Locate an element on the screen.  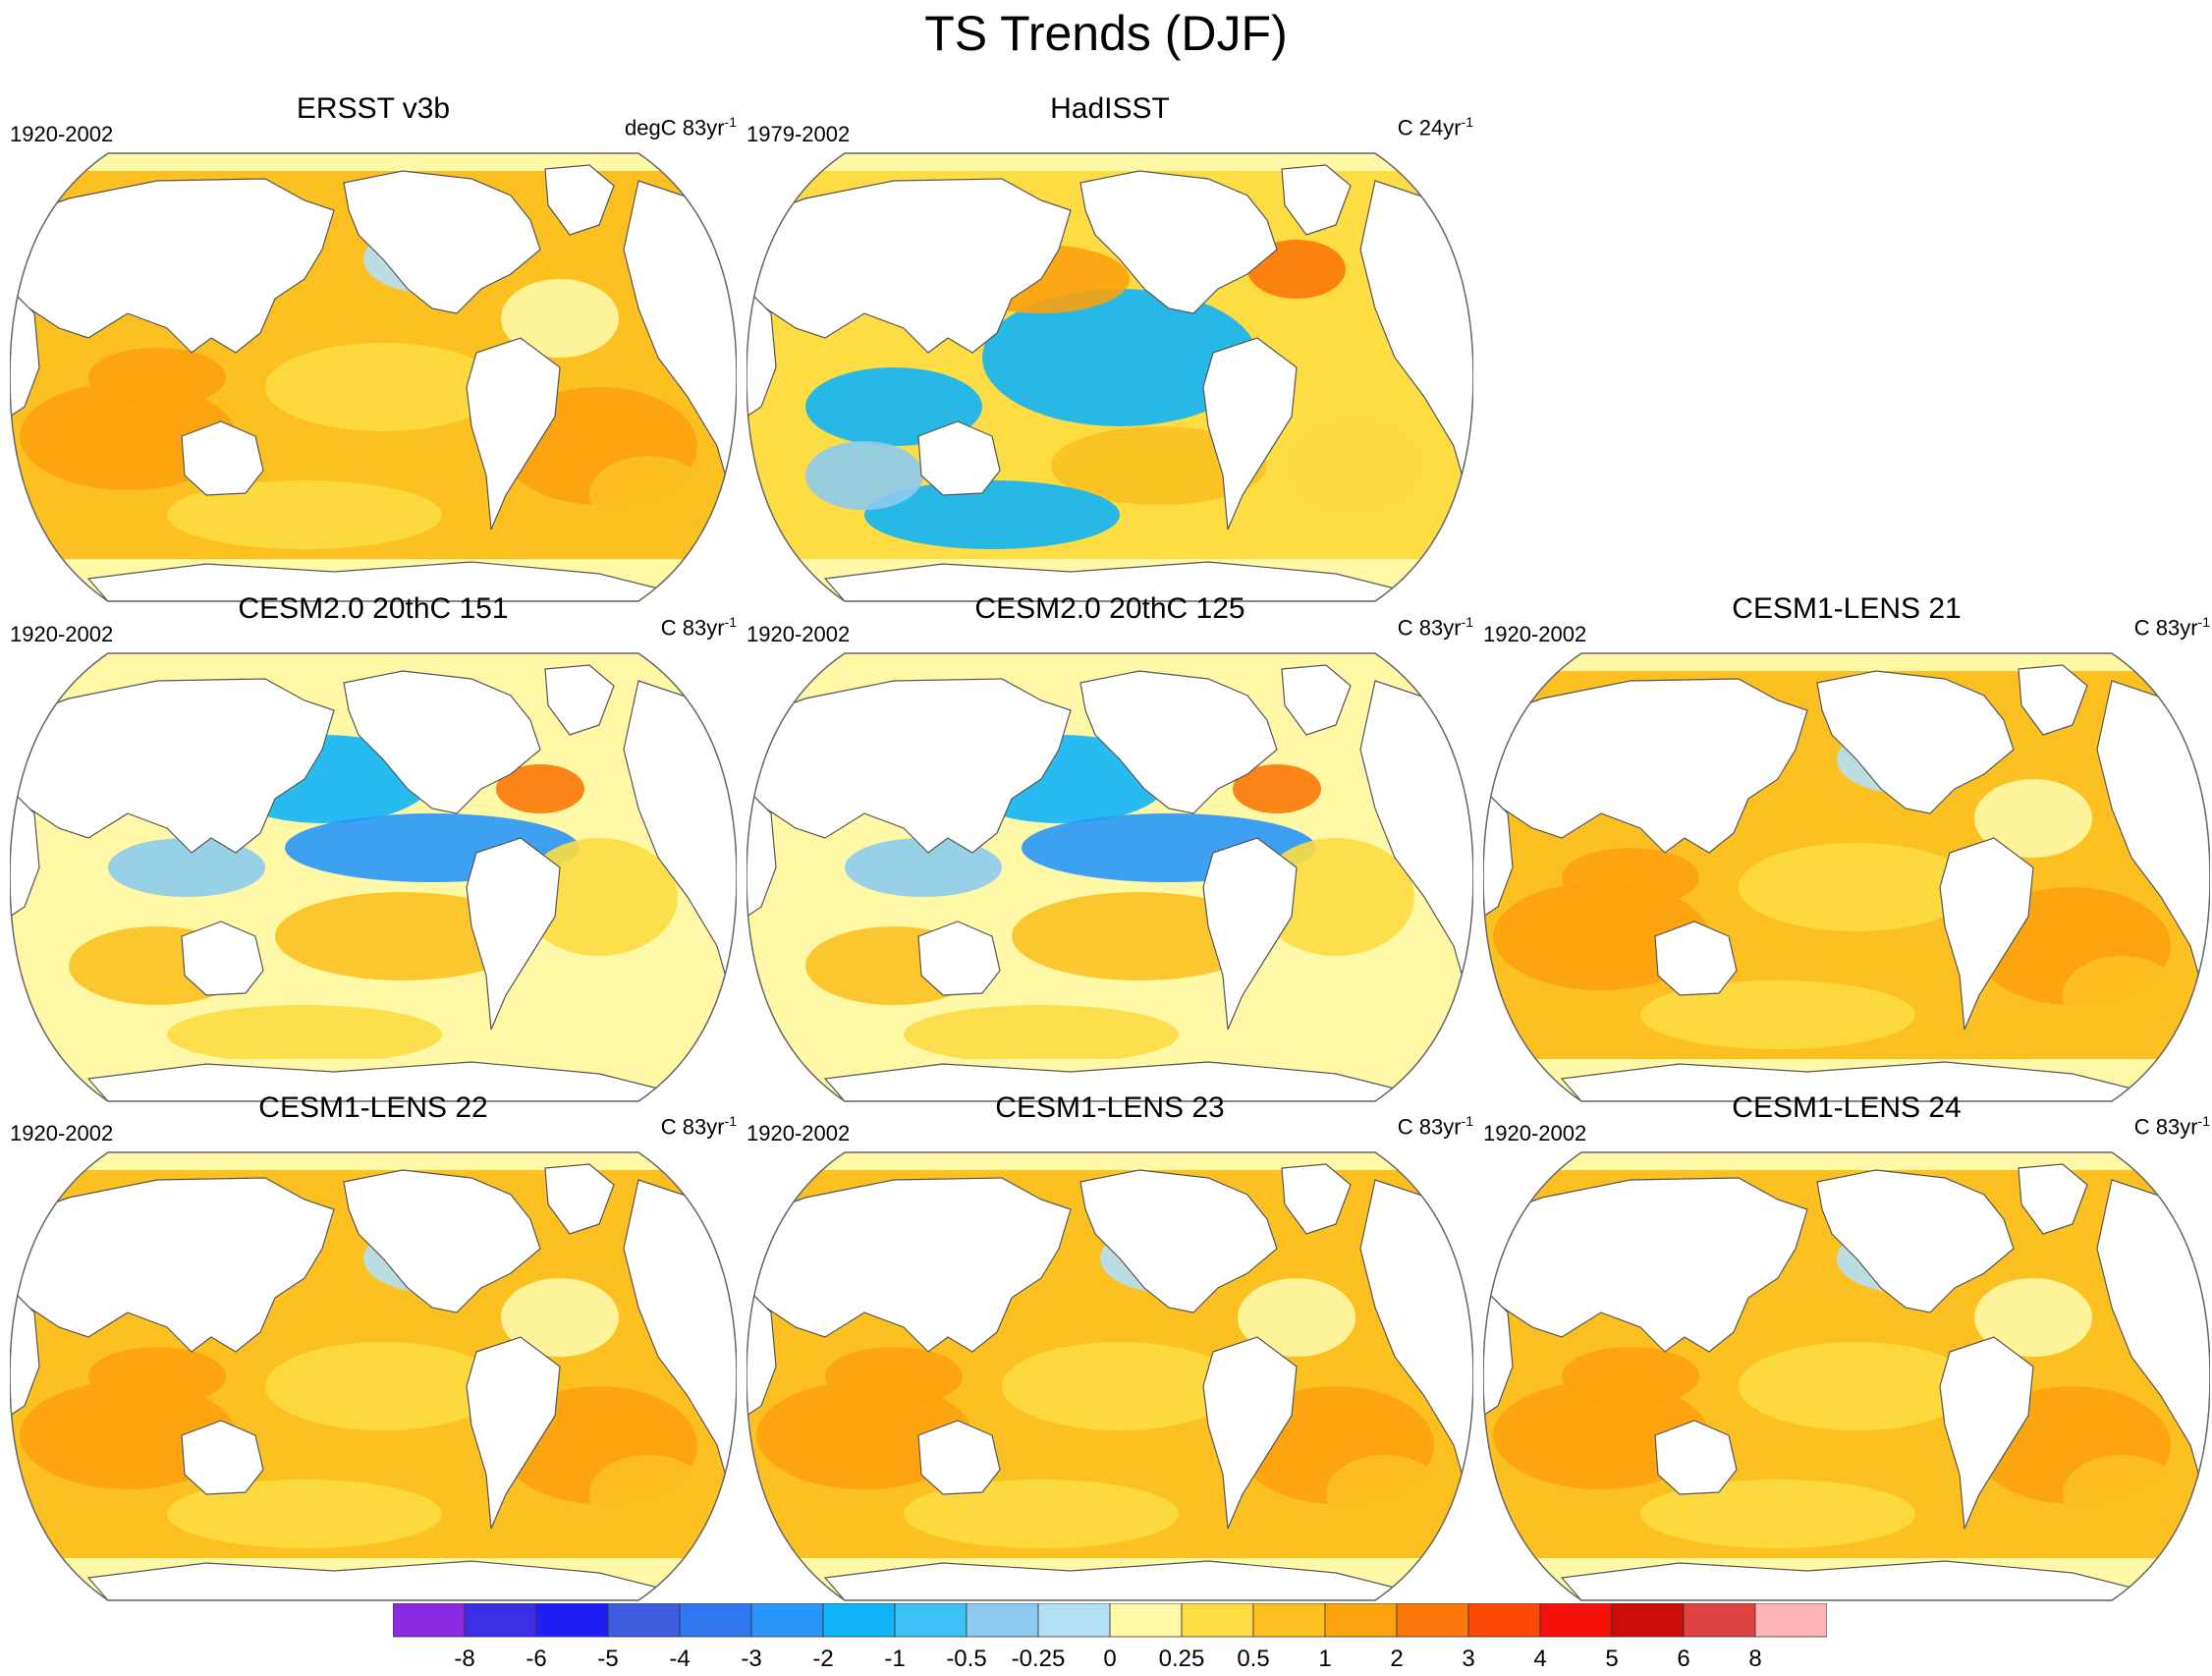
colorbar-tick-label: -2 is located at coordinates (822, 1659).